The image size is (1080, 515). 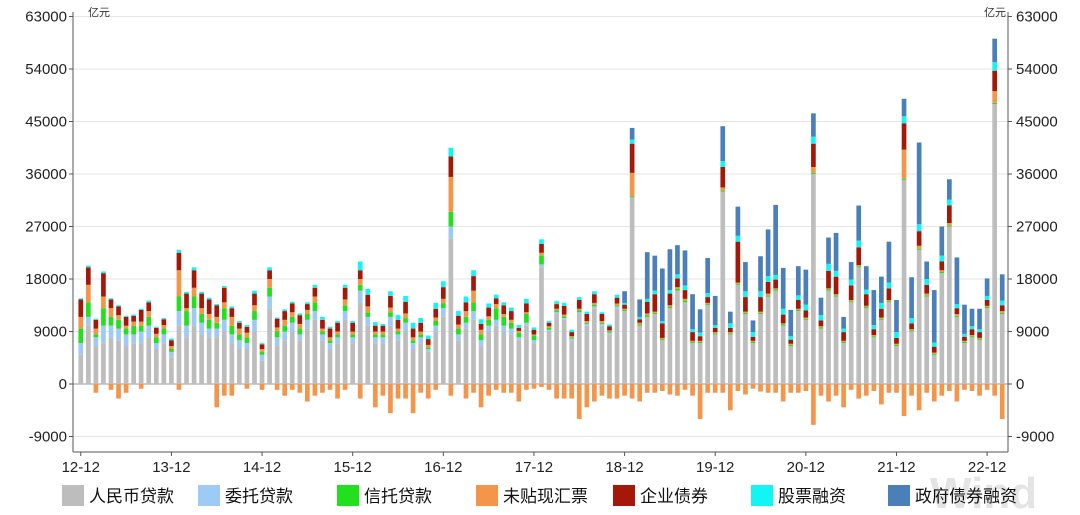 What do you see at coordinates (1020, 384) in the screenshot?
I see `right-y-tick-label: 0` at bounding box center [1020, 384].